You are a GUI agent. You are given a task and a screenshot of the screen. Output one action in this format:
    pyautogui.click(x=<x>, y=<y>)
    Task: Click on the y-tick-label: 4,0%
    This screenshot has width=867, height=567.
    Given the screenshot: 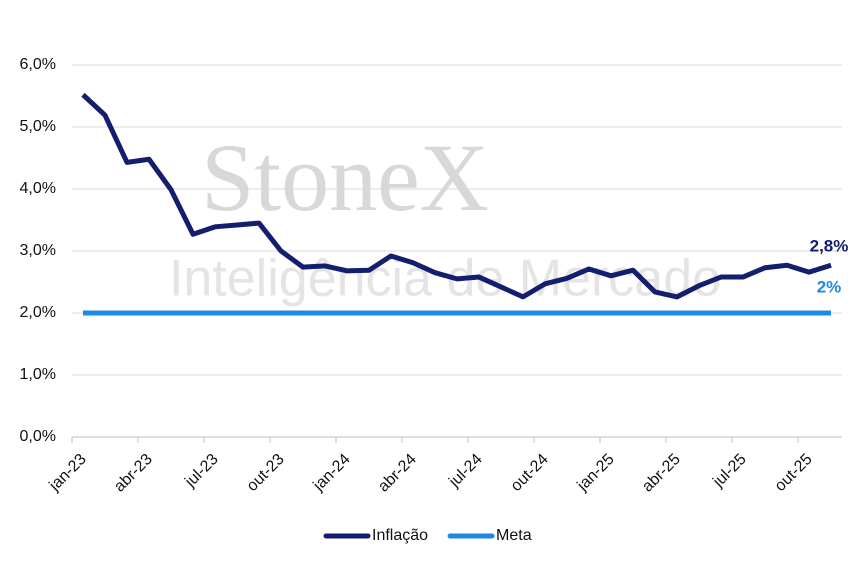 What is the action you would take?
    pyautogui.click(x=38, y=188)
    